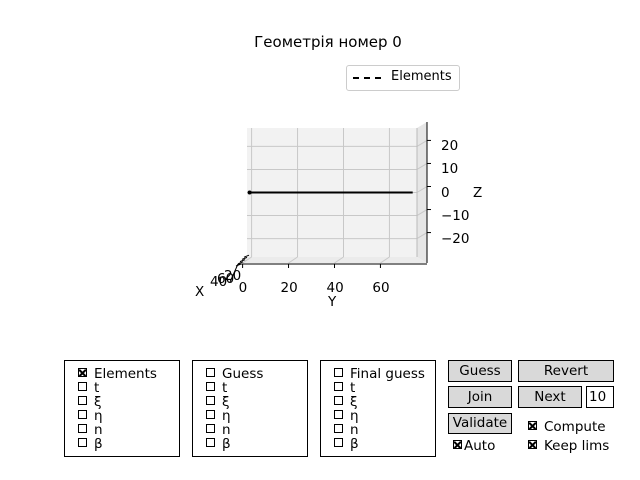 This screenshot has width=640, height=480. What do you see at coordinates (480, 446) in the screenshot?
I see `auto-checkbox-label: Auto` at bounding box center [480, 446].